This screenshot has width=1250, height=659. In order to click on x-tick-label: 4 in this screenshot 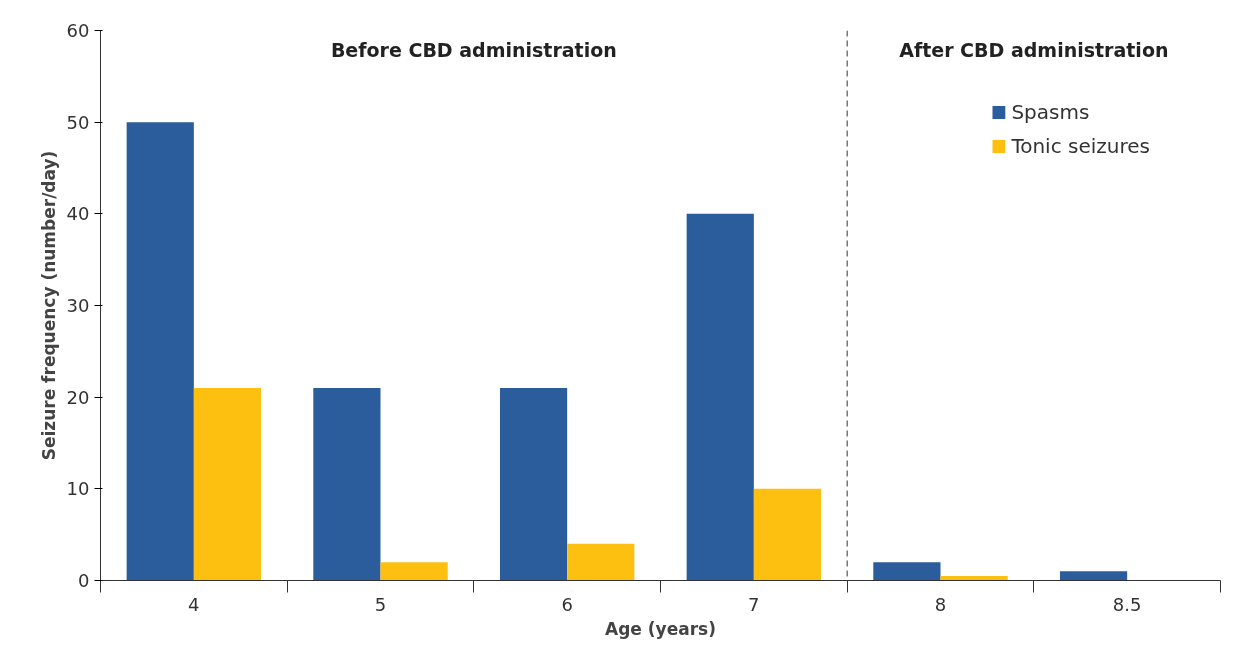, I will do `click(194, 604)`.